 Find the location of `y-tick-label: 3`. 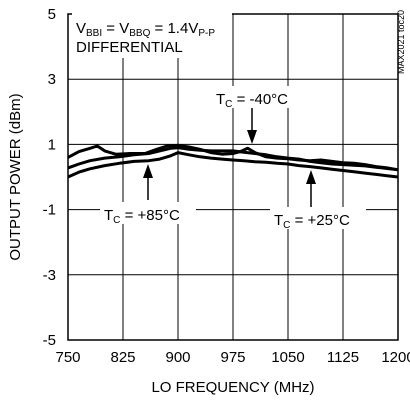

y-tick-label: 3 is located at coordinates (52, 79).